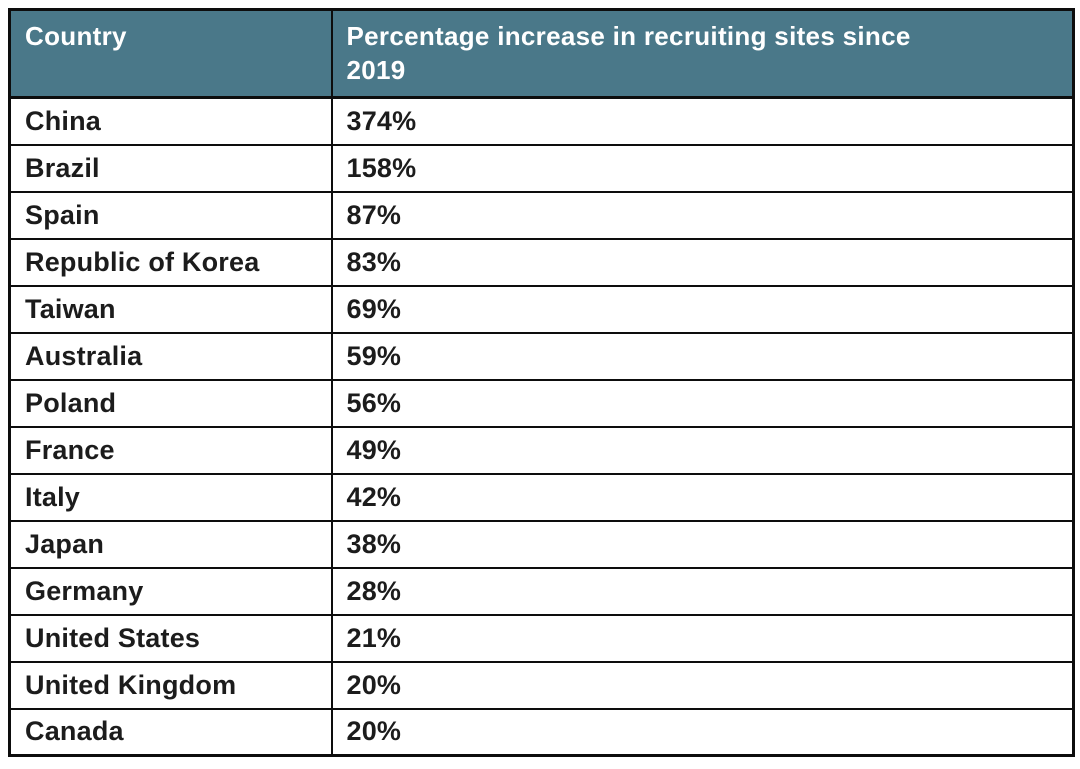  I want to click on column-header-country: Country, so click(170, 53).